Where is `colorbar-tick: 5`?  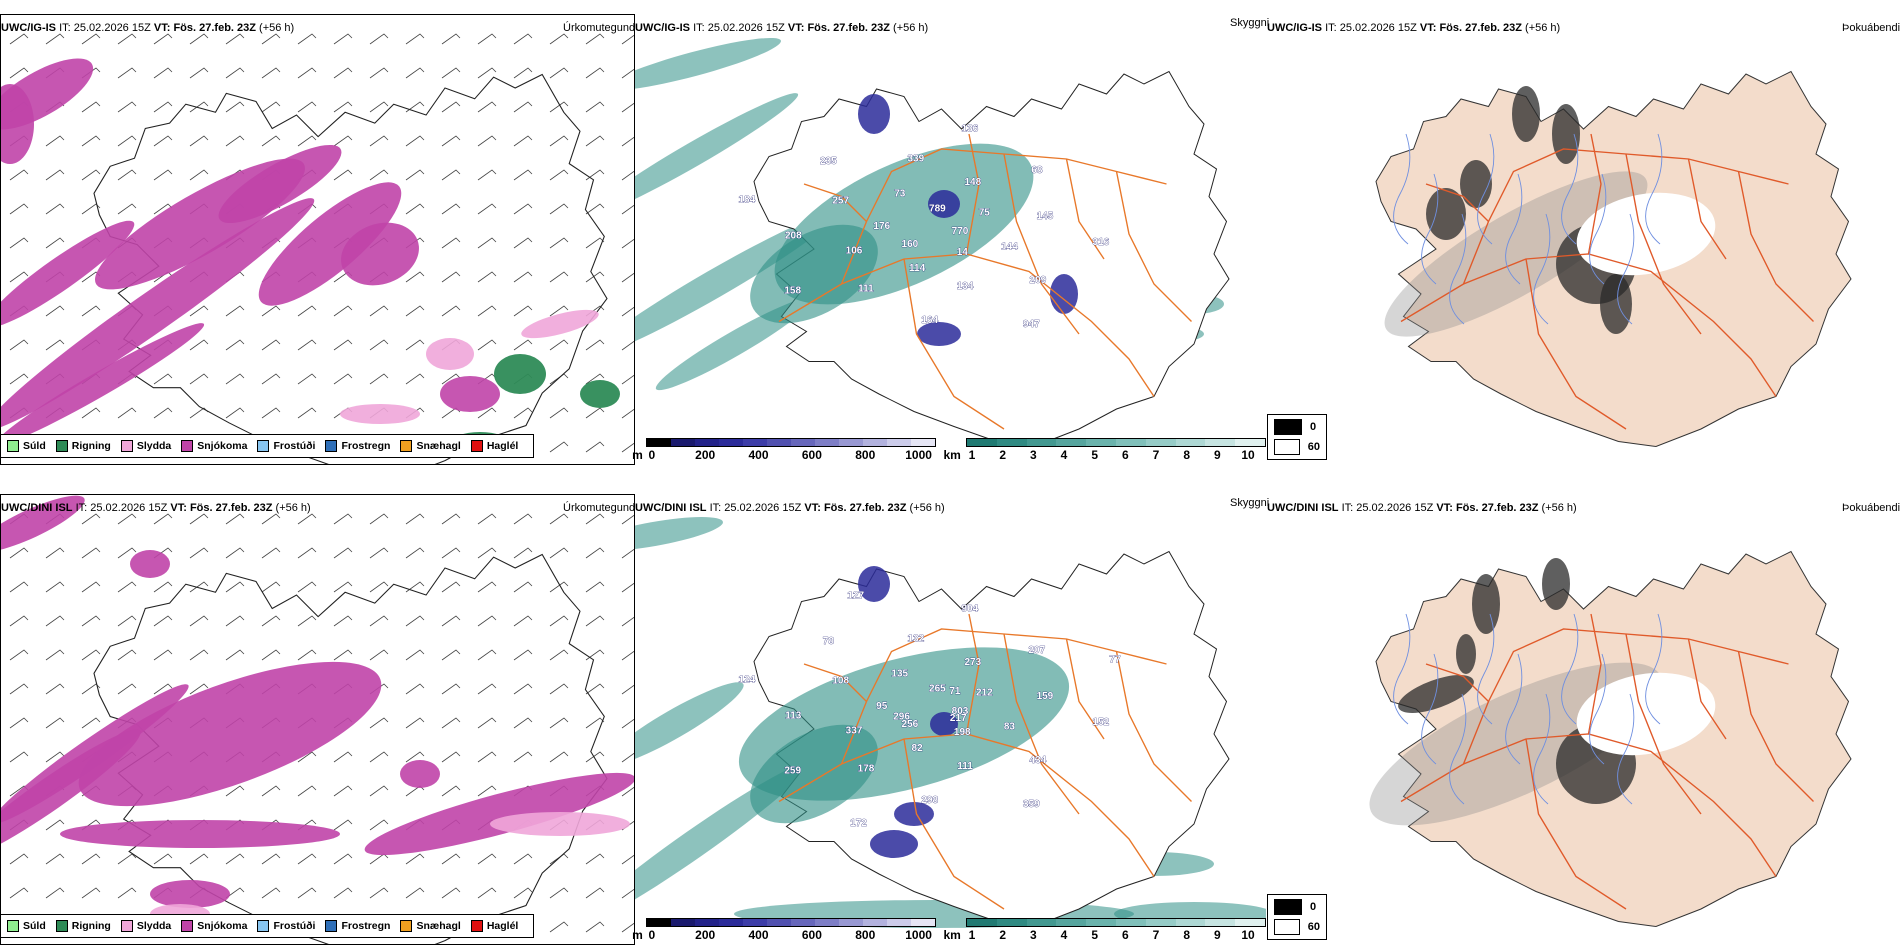
colorbar-tick: 5 is located at coordinates (1094, 455).